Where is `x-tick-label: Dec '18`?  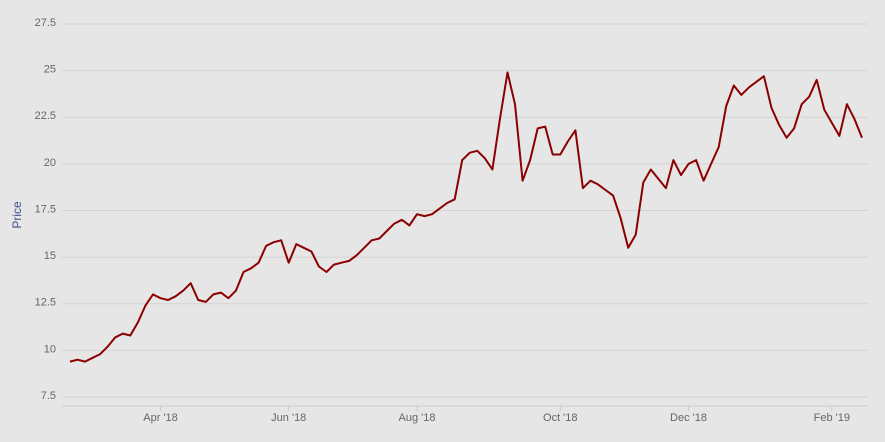
x-tick-label: Dec '18 is located at coordinates (688, 418).